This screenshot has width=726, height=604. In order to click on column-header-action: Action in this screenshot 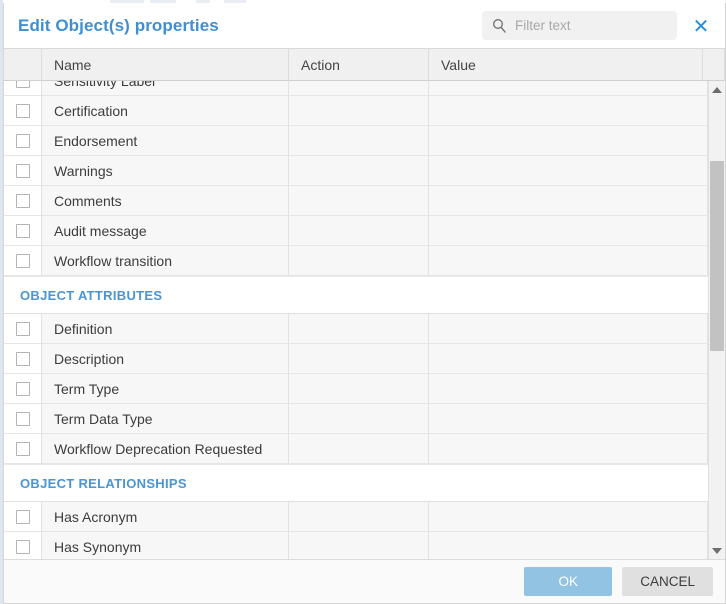, I will do `click(359, 64)`.